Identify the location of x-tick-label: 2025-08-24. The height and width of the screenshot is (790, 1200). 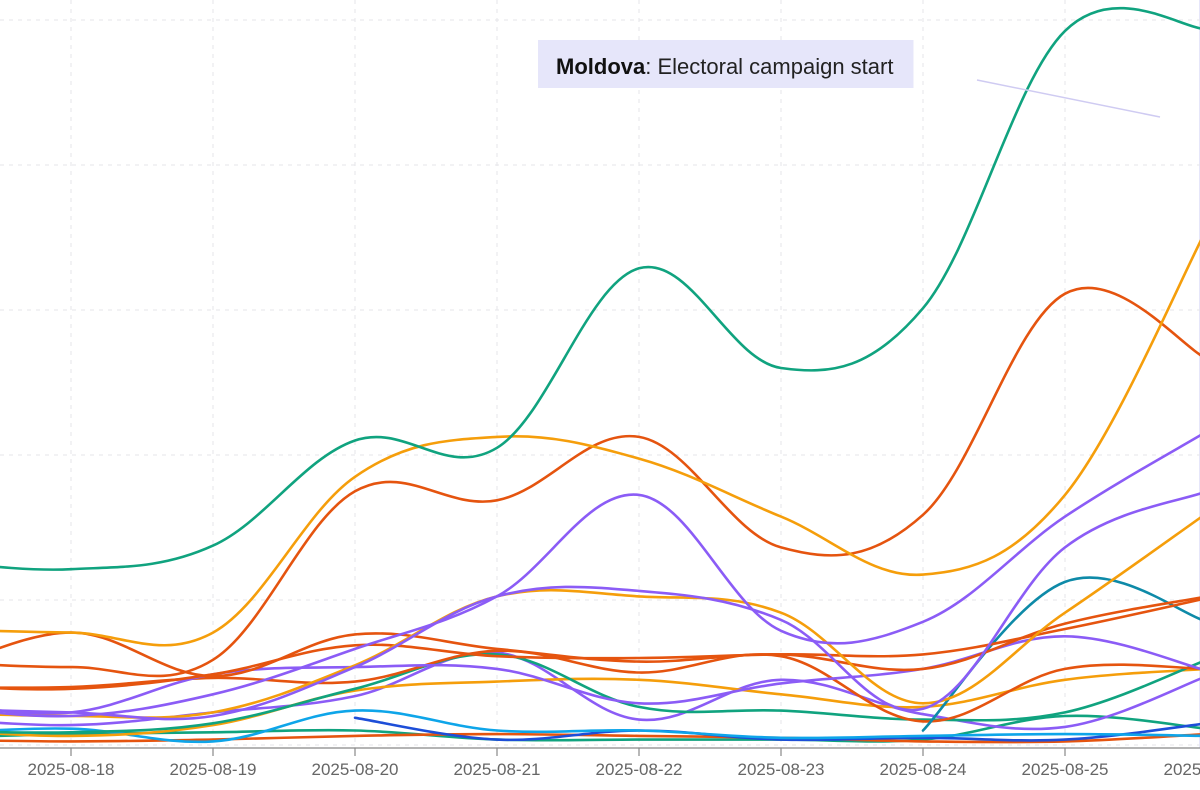
(923, 769).